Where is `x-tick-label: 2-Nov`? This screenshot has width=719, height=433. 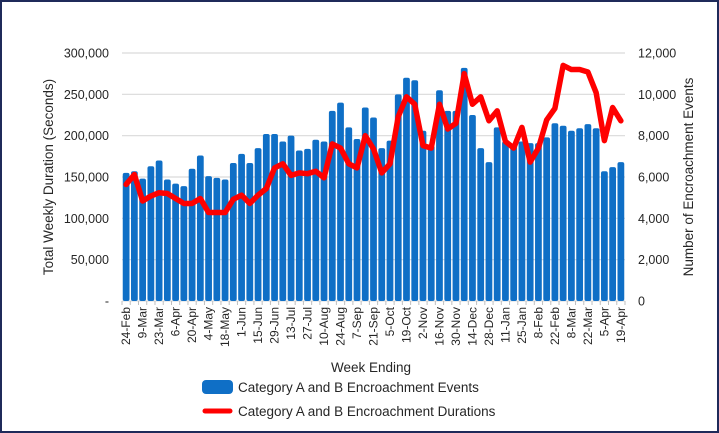
x-tick-label: 2-Nov is located at coordinates (423, 323).